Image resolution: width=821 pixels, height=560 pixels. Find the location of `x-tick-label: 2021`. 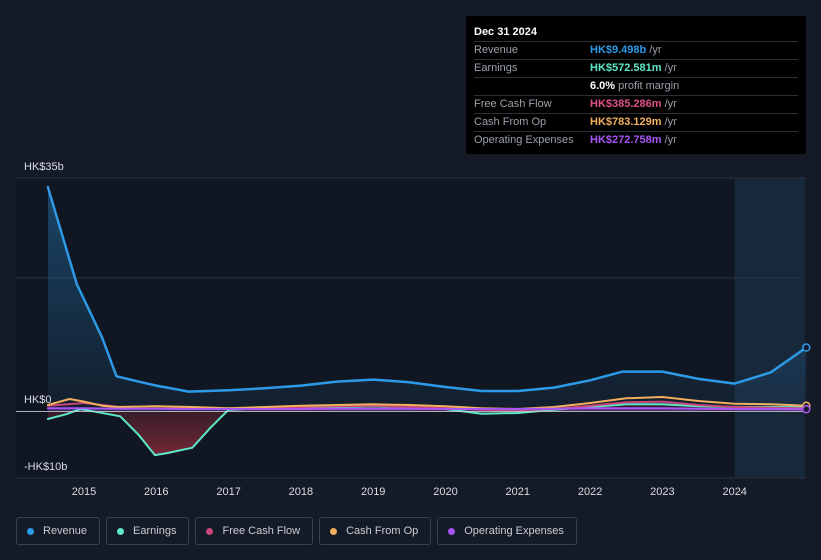

x-tick-label: 2021 is located at coordinates (518, 492).